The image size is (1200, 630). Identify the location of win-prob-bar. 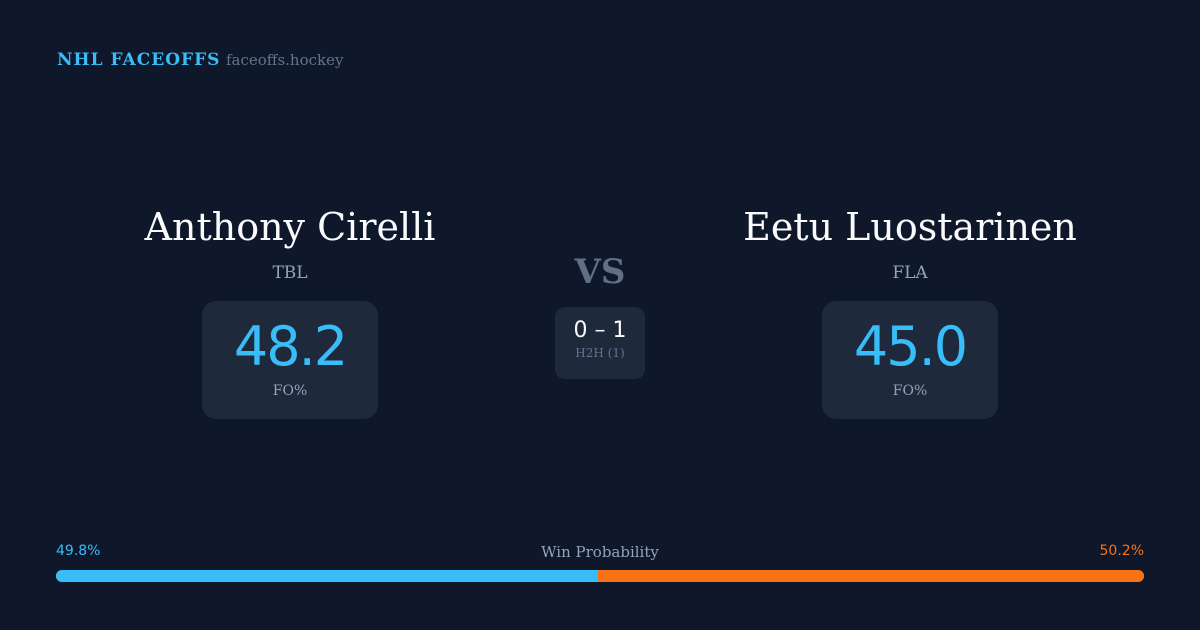
(600, 576).